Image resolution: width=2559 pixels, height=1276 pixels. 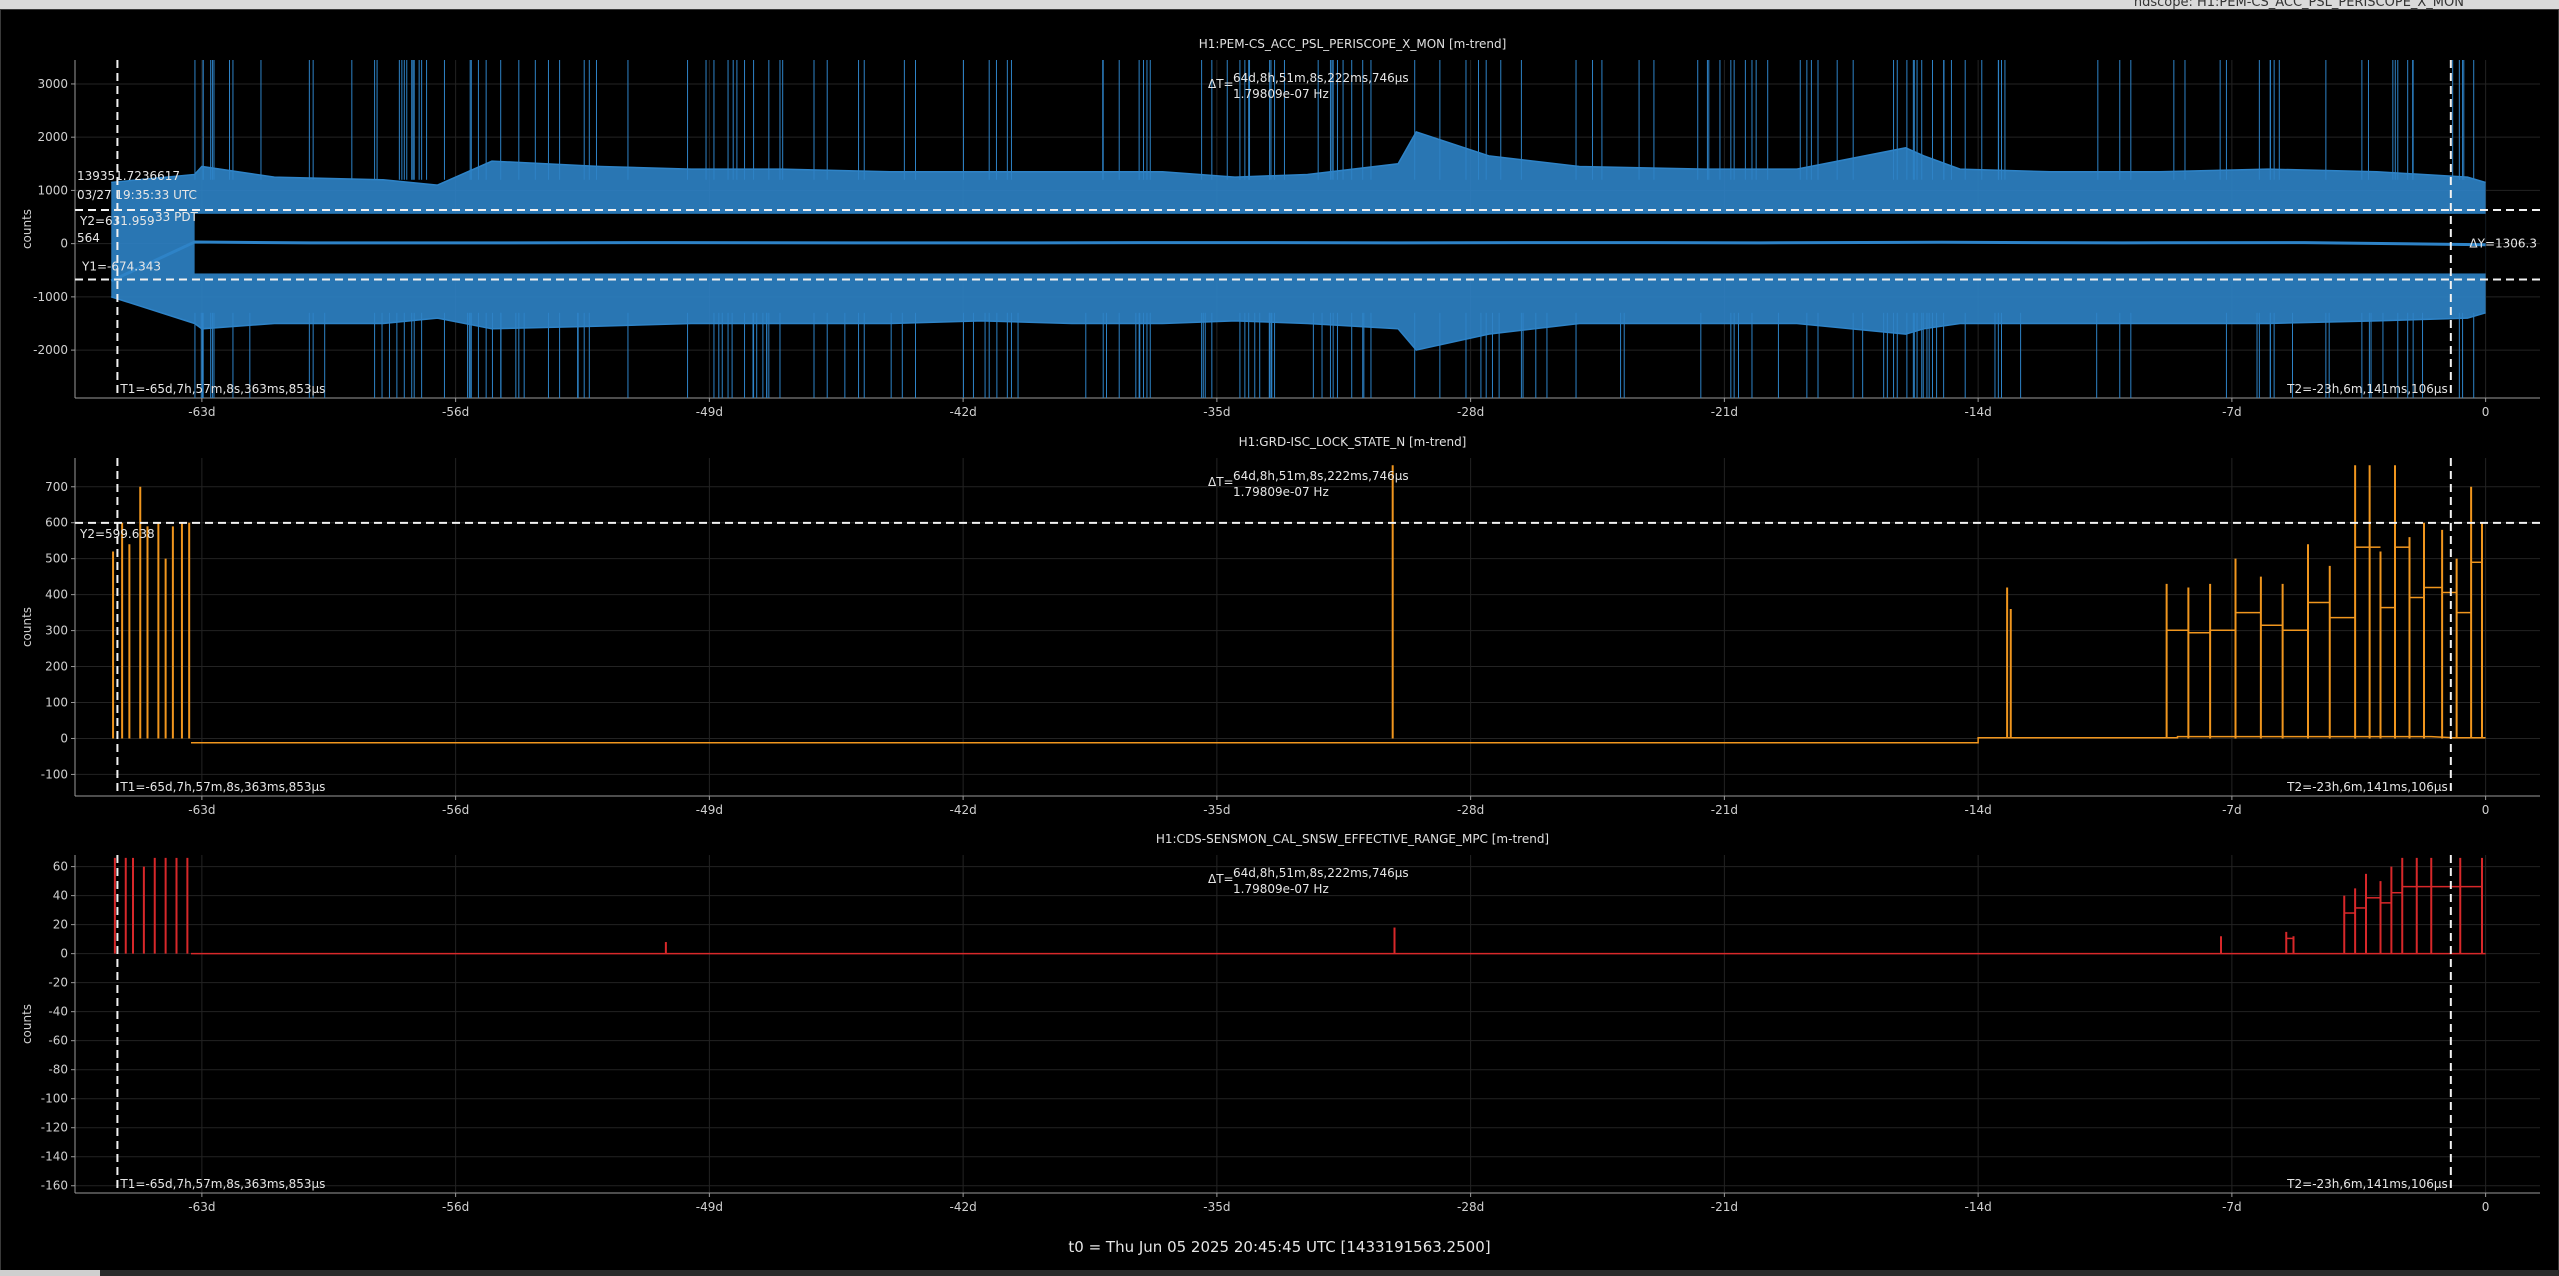 I want to click on y-tick-label: 500, so click(x=56, y=559).